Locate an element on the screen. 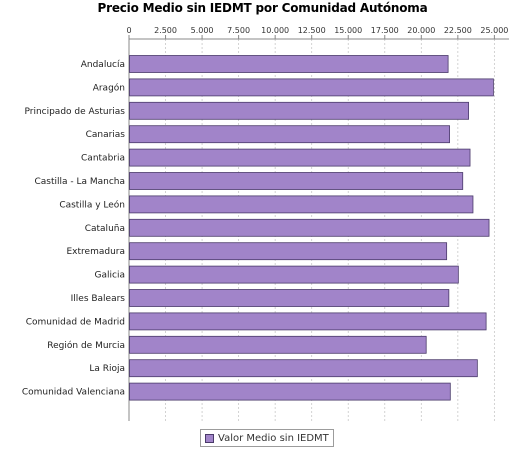 The height and width of the screenshot is (450, 525). category-label: Aragón is located at coordinates (109, 87).